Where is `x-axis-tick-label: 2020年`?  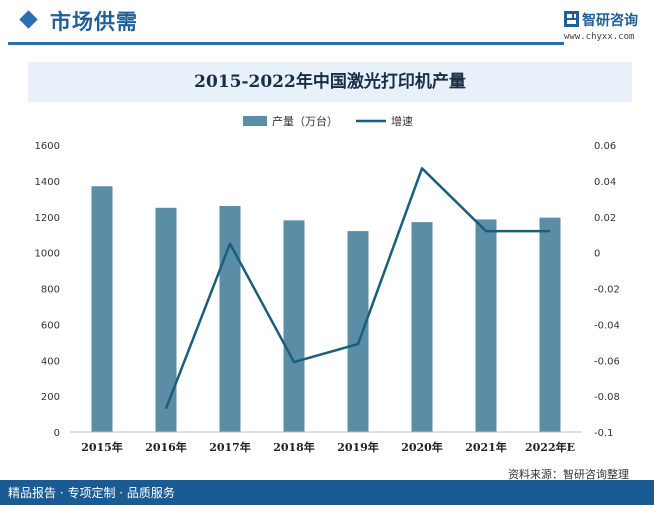
x-axis-tick-label: 2020年 is located at coordinates (422, 447).